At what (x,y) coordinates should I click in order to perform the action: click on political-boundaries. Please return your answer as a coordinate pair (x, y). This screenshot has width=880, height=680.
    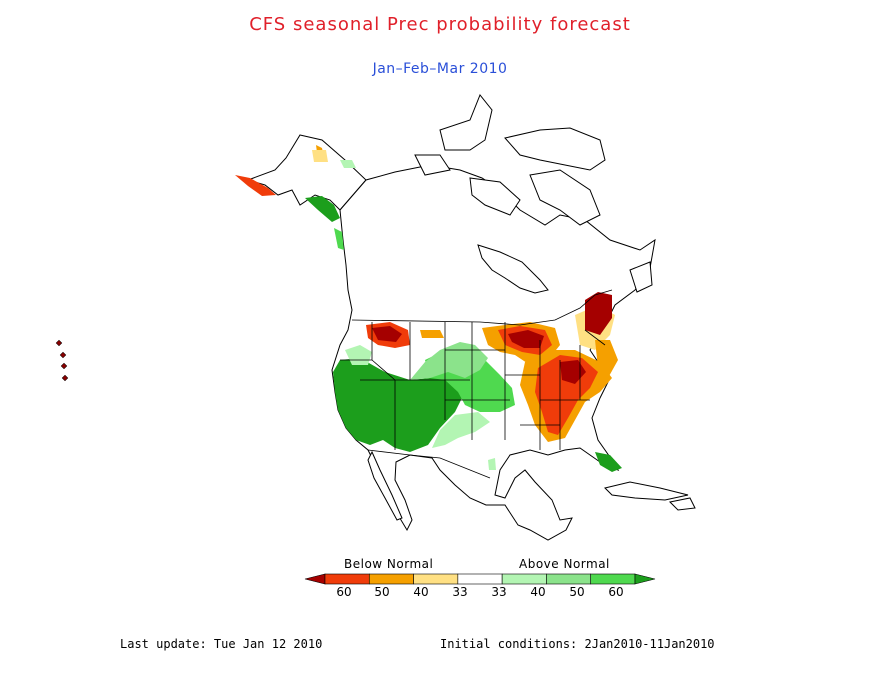
    Looking at the image, I should click on (476, 384).